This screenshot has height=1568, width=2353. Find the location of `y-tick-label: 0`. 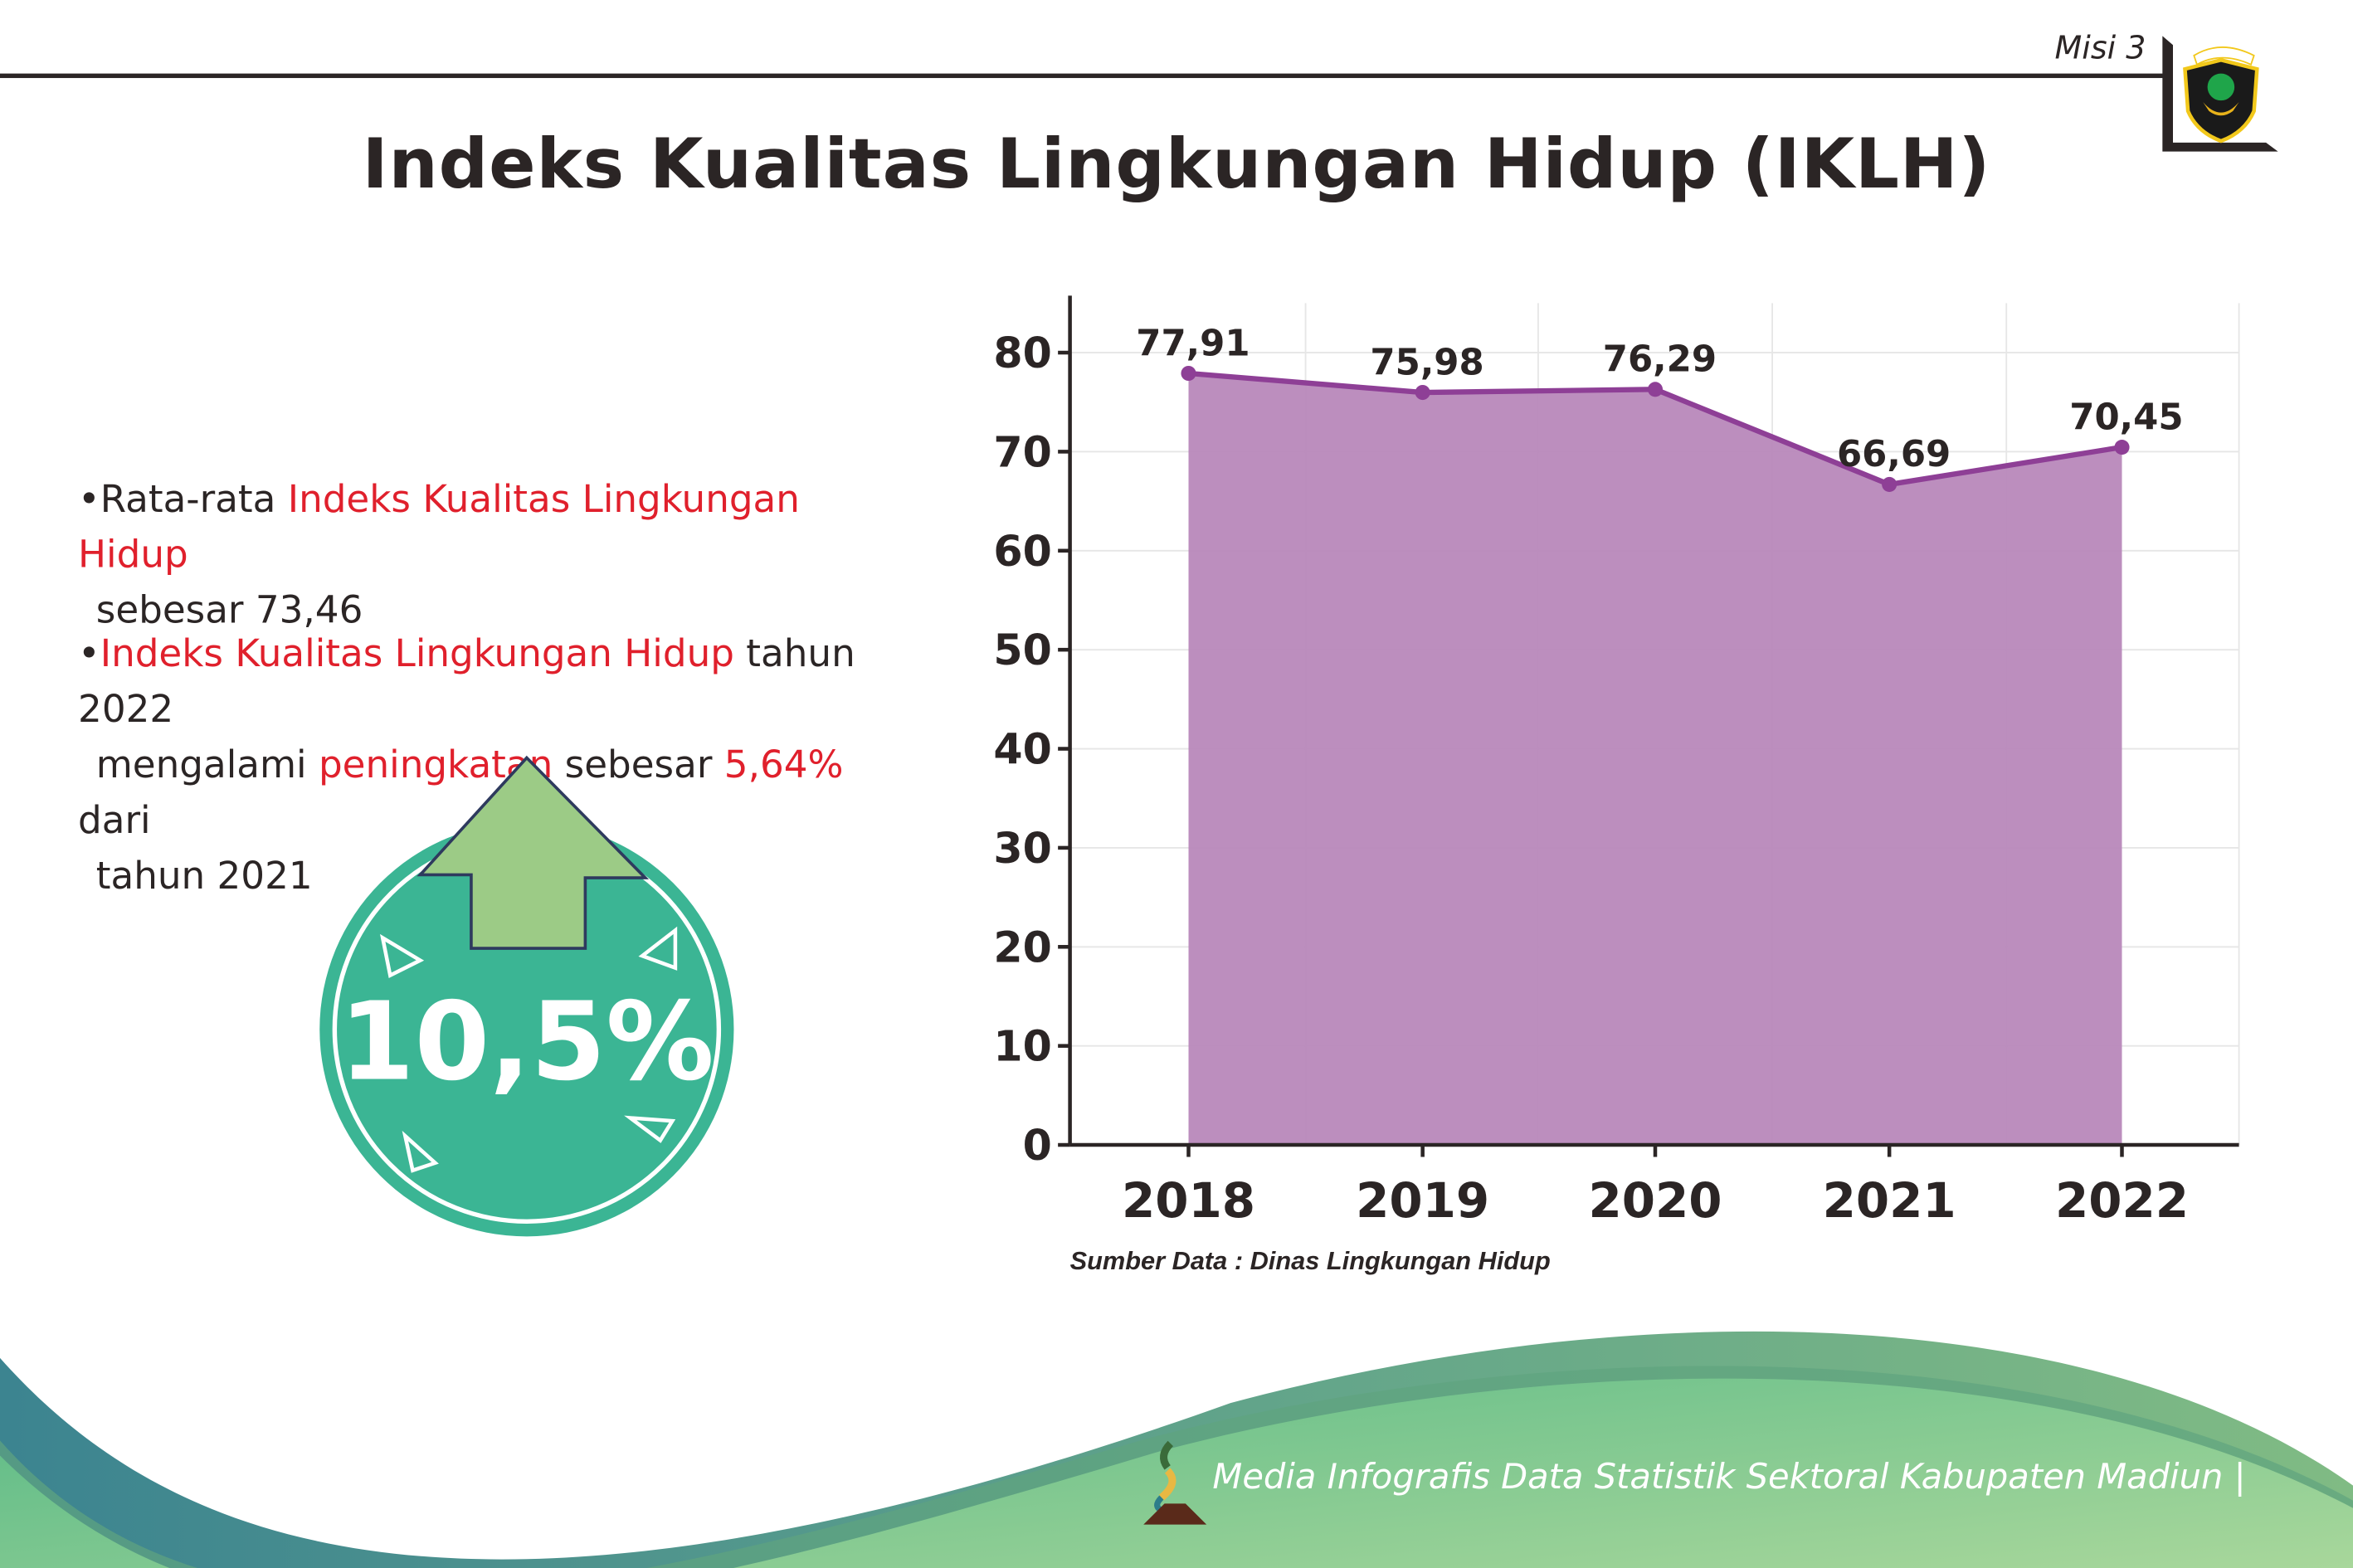

y-tick-label: 0 is located at coordinates (1037, 1145).